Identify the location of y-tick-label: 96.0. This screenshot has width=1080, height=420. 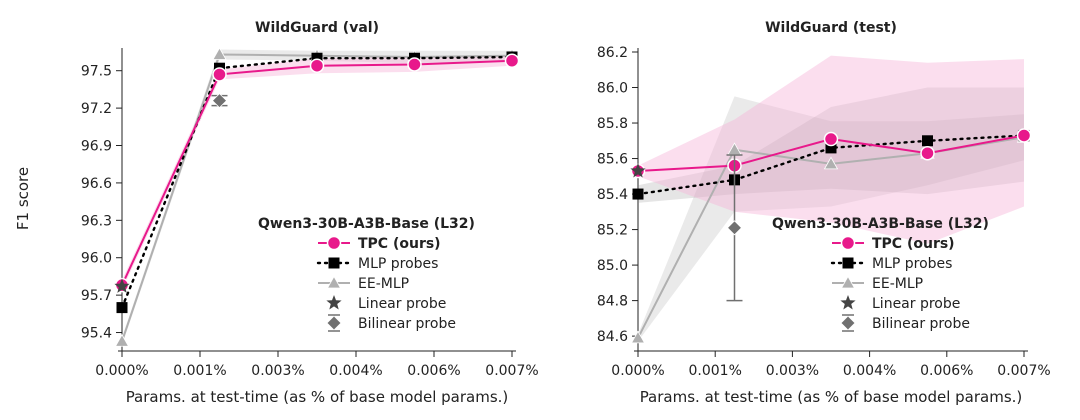
(96, 259).